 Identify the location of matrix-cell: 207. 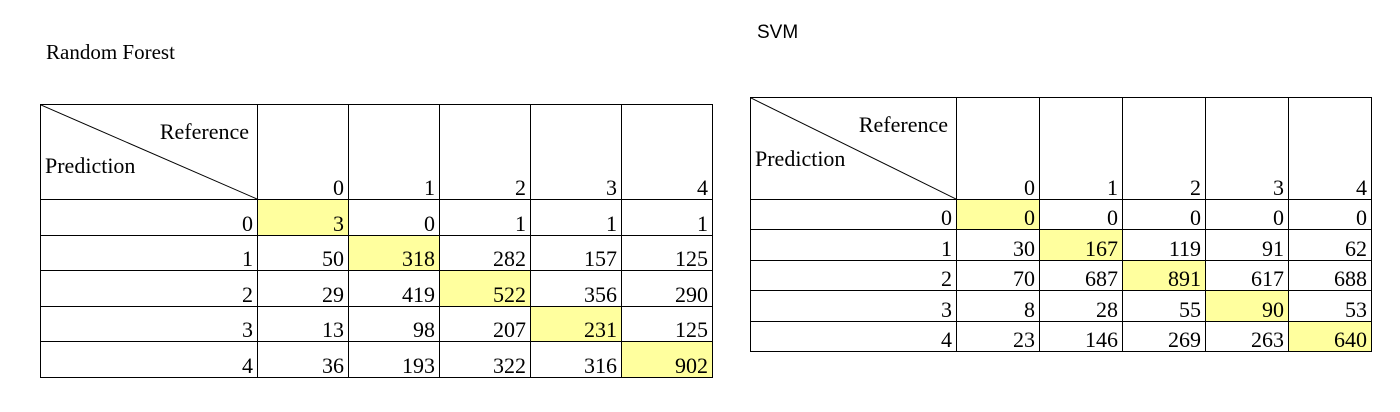
(485, 324).